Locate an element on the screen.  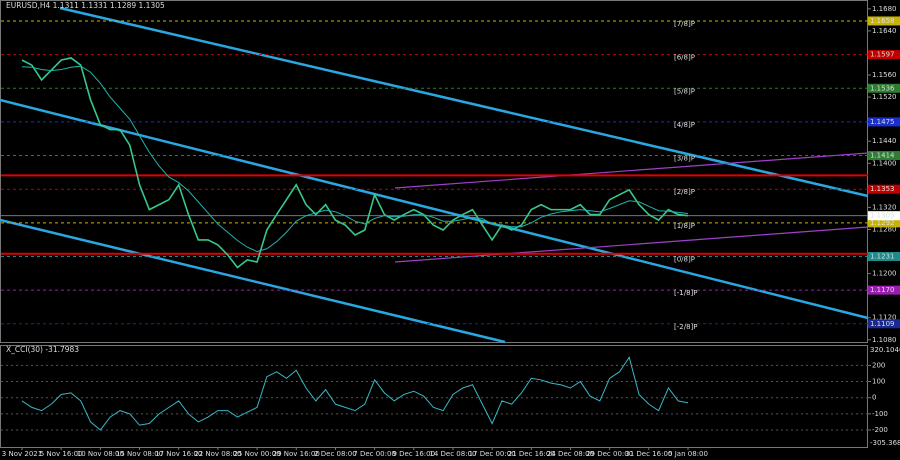
level-value: 1.1414 is located at coordinates (882, 156).